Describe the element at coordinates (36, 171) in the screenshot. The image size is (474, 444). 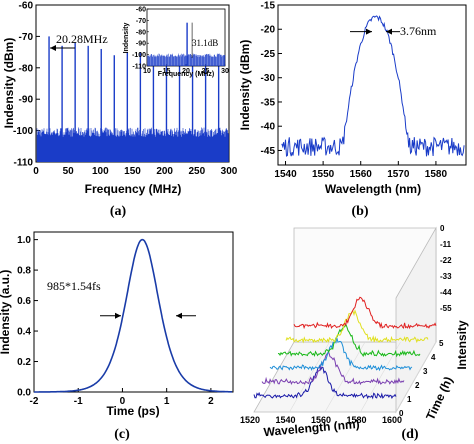
I see `panel-a-xtick-label: 0` at that location.